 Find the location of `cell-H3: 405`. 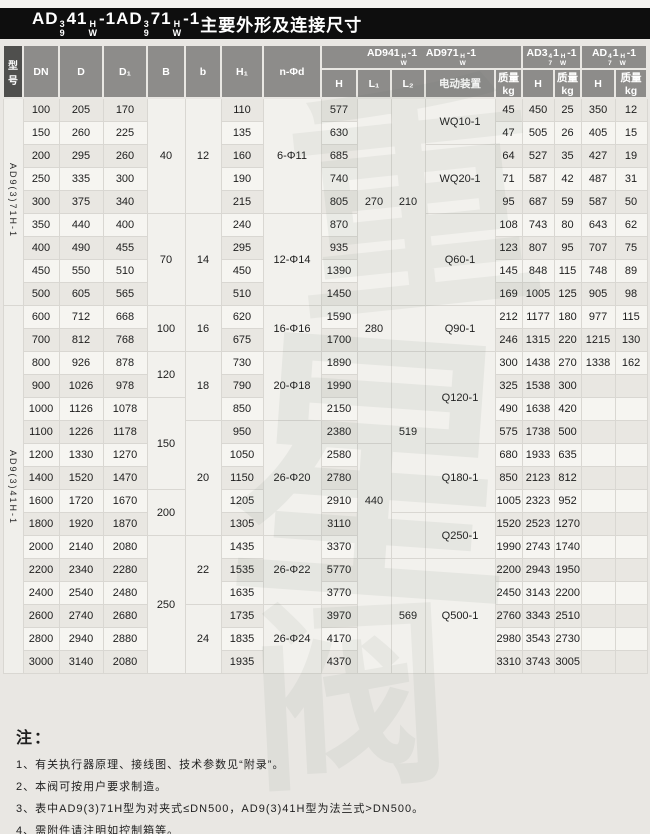

cell-H3: 405 is located at coordinates (598, 133).